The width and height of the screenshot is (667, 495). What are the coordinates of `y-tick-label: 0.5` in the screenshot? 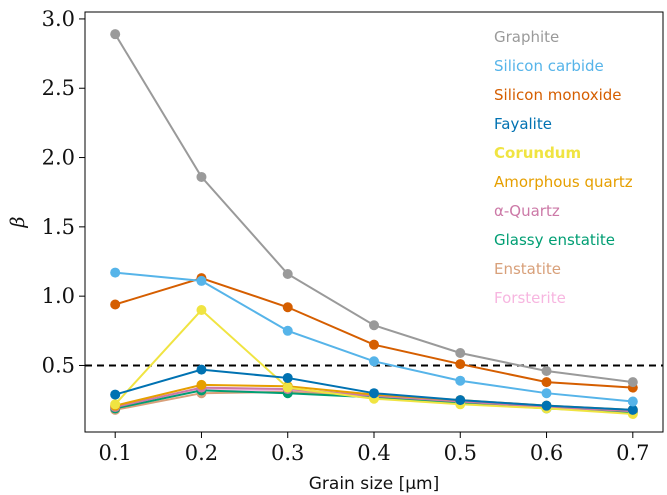 It's located at (58, 365).